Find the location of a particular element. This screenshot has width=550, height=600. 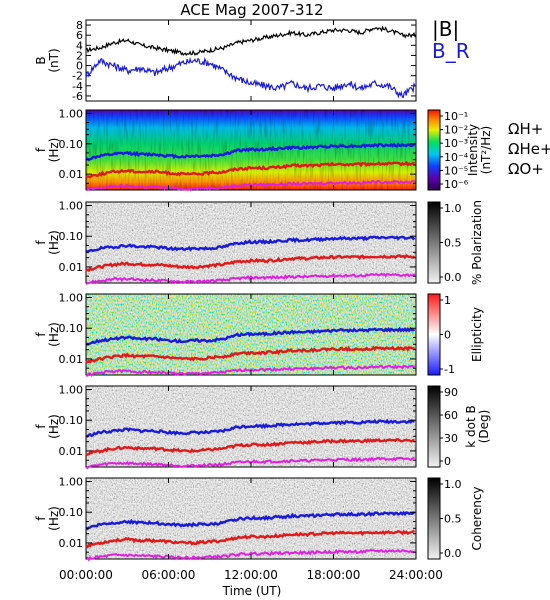

figure-title: ACE Mag 2007-312 is located at coordinates (251, 10).